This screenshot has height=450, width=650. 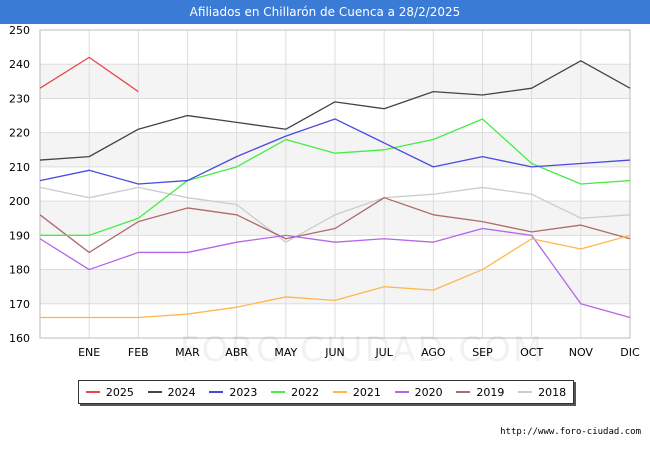 I want to click on chart-legend: 2025 2024 2023 2022 2021 2020 2019 2018, so click(x=326, y=392).